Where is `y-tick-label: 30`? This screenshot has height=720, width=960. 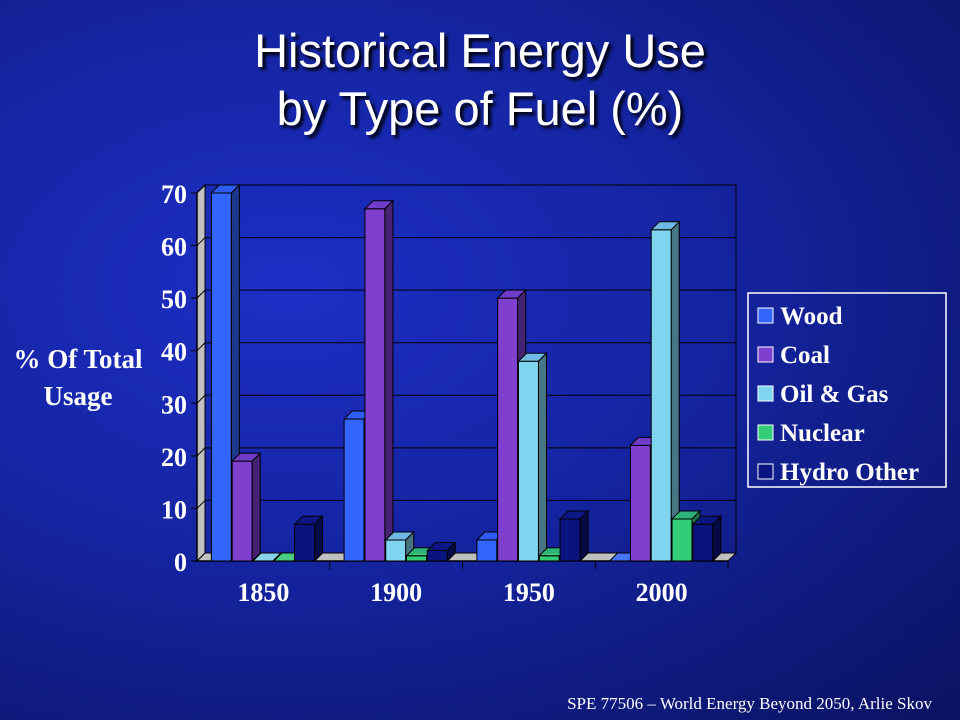 y-tick-label: 30 is located at coordinates (174, 404).